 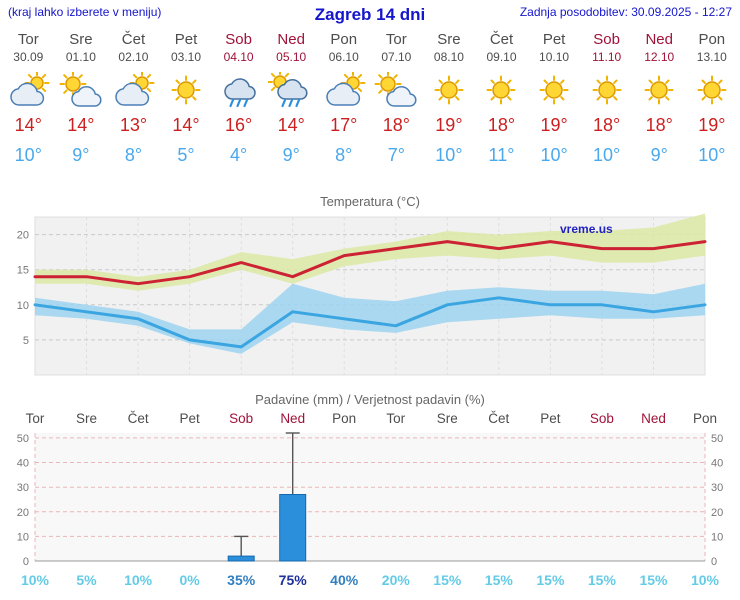 I want to click on precip-probability: 20%, so click(x=396, y=580).